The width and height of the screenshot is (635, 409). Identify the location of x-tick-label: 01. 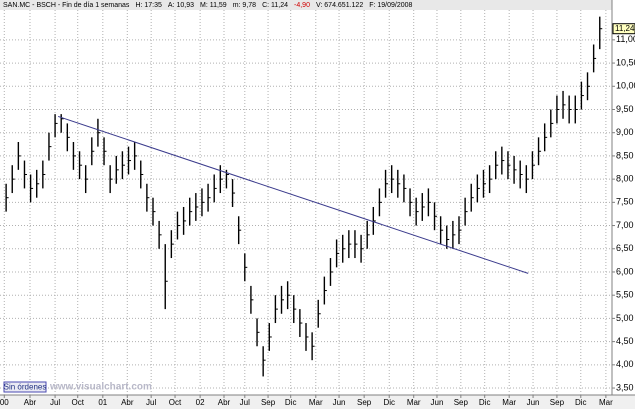
(102, 402).